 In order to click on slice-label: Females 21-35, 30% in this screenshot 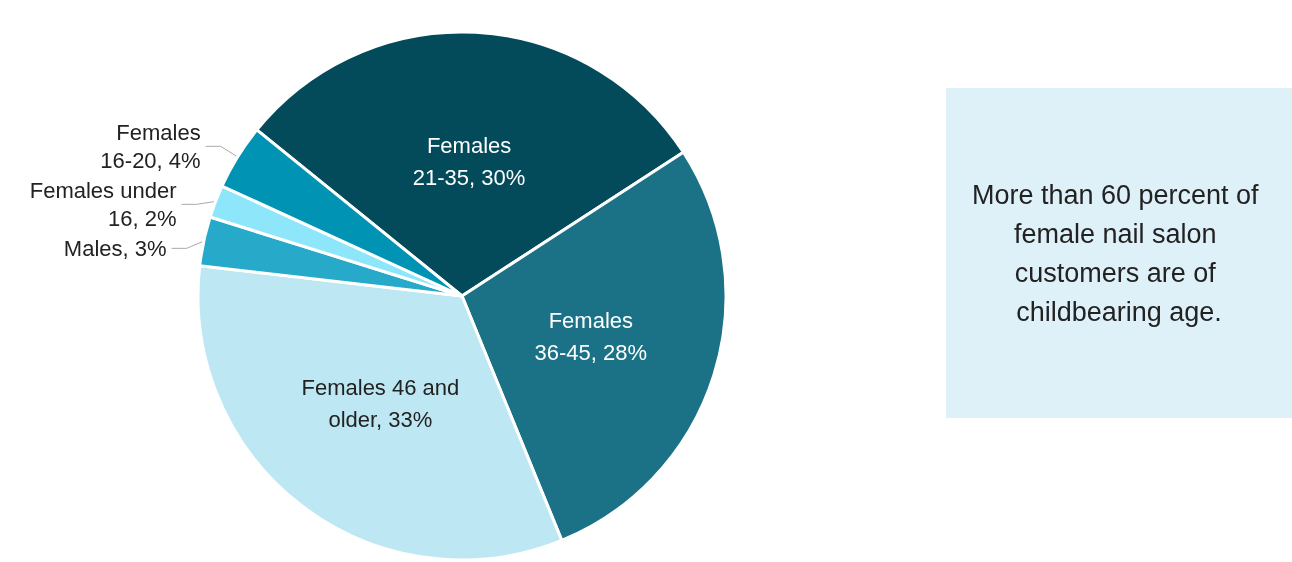, I will do `click(469, 161)`.